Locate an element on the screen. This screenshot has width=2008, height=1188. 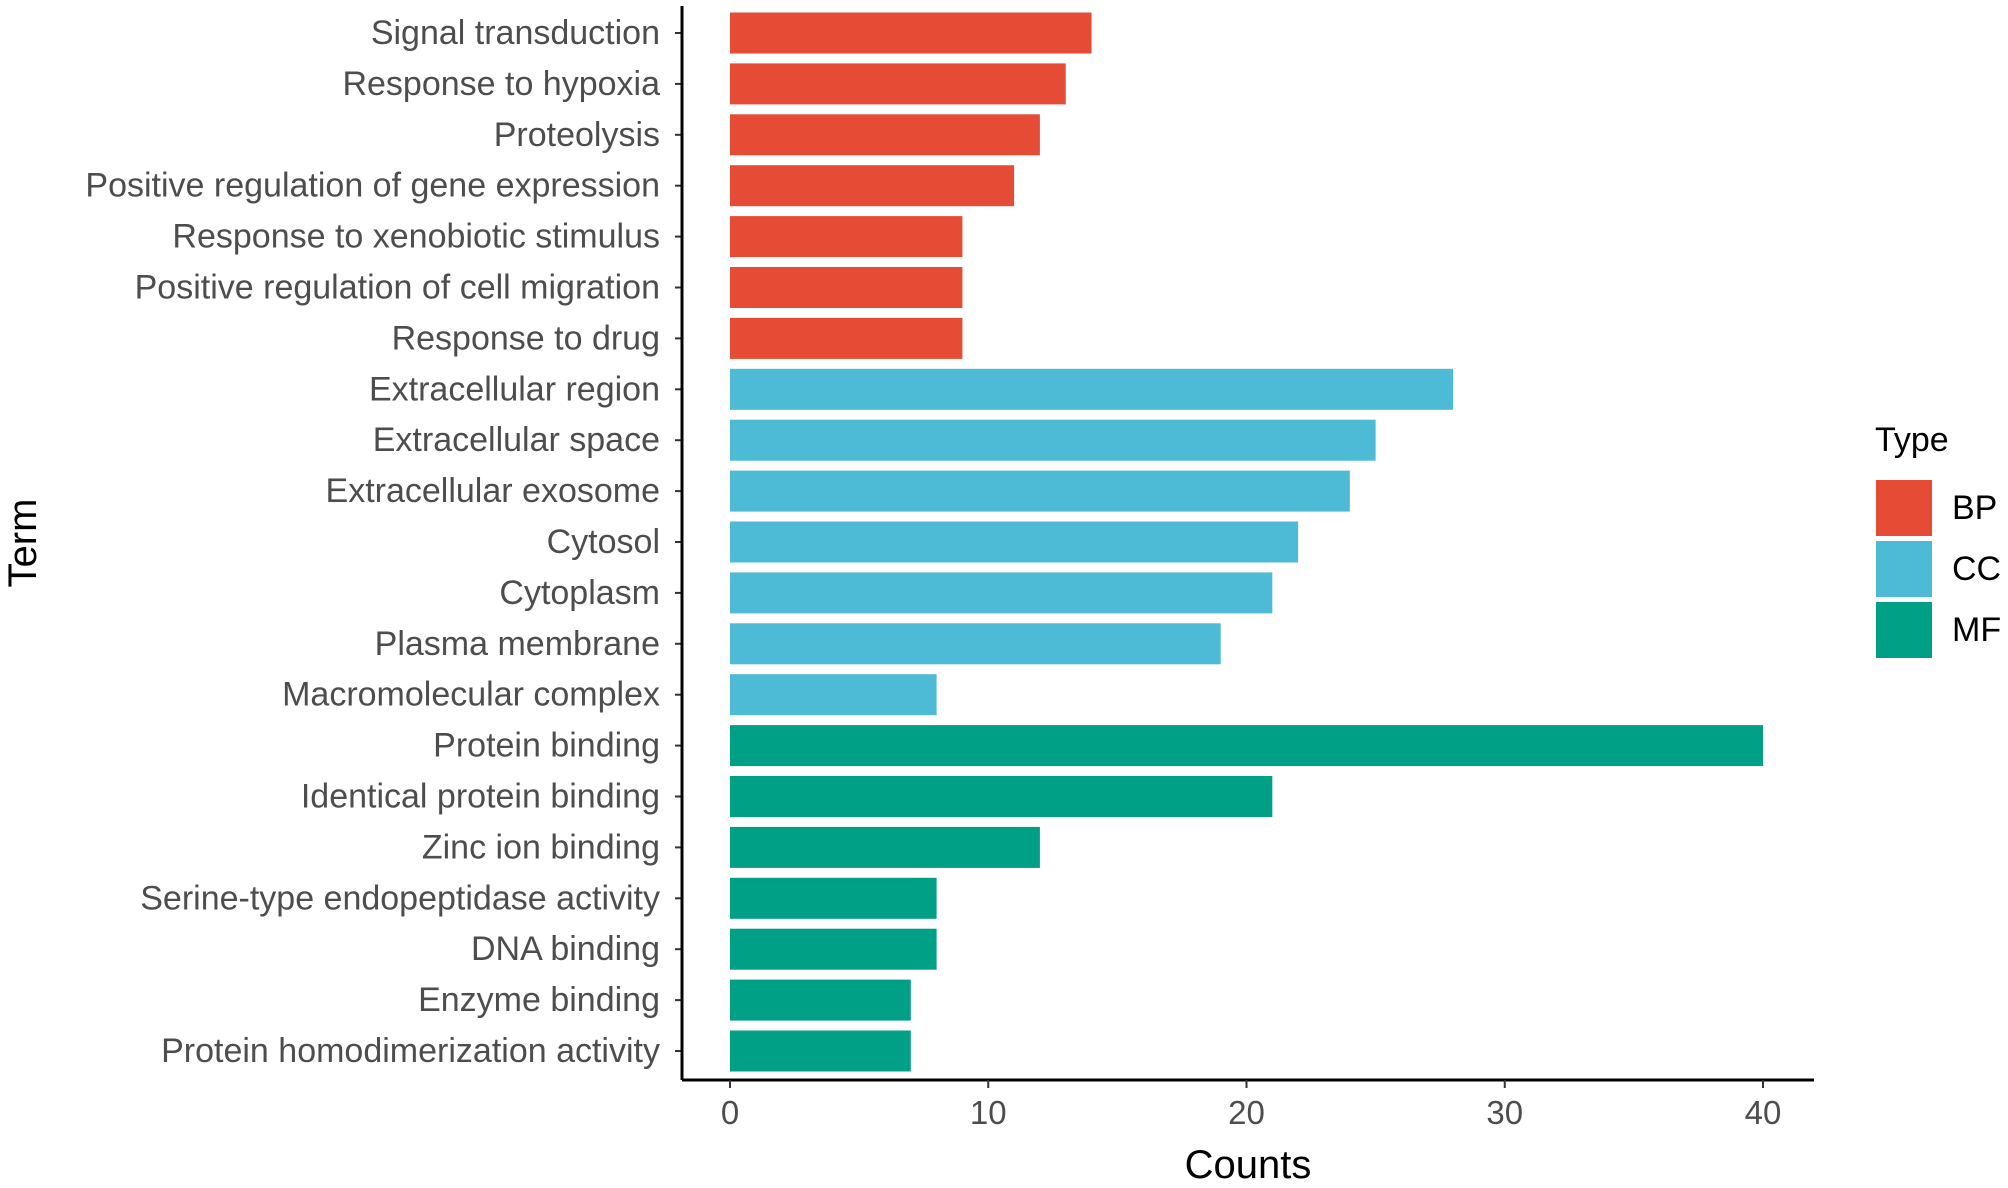
category-label: Positive regulation of cell migration is located at coordinates (397, 288).